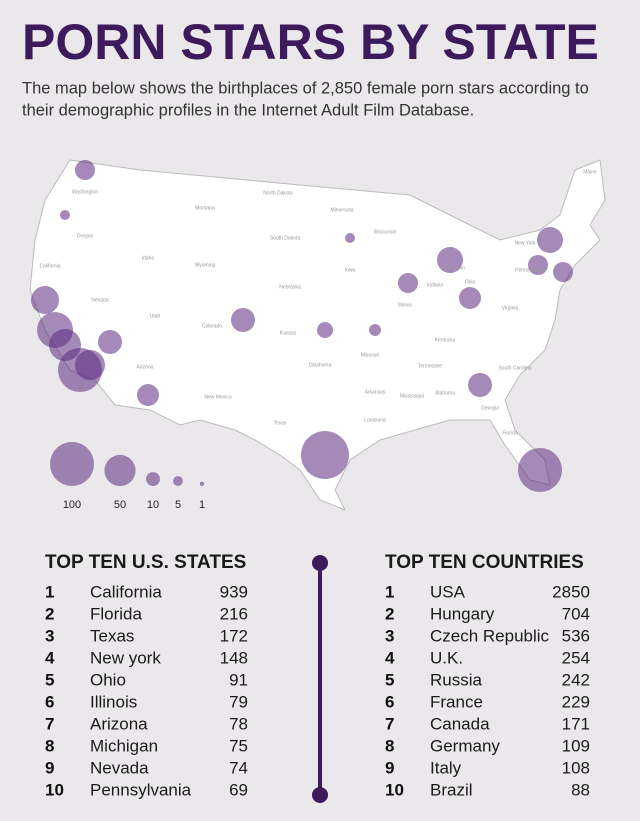  Describe the element at coordinates (116, 613) in the screenshot. I see `name: Florida` at that location.